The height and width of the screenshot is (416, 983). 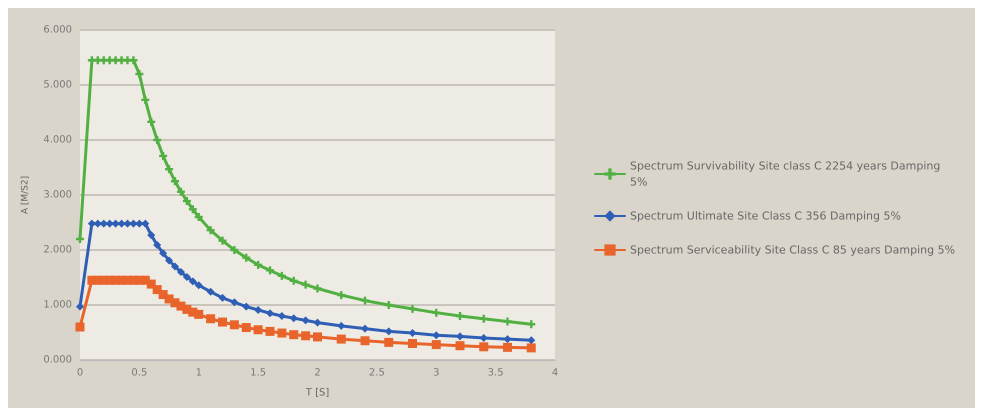 I want to click on x-tick-label: 2, so click(x=317, y=373).